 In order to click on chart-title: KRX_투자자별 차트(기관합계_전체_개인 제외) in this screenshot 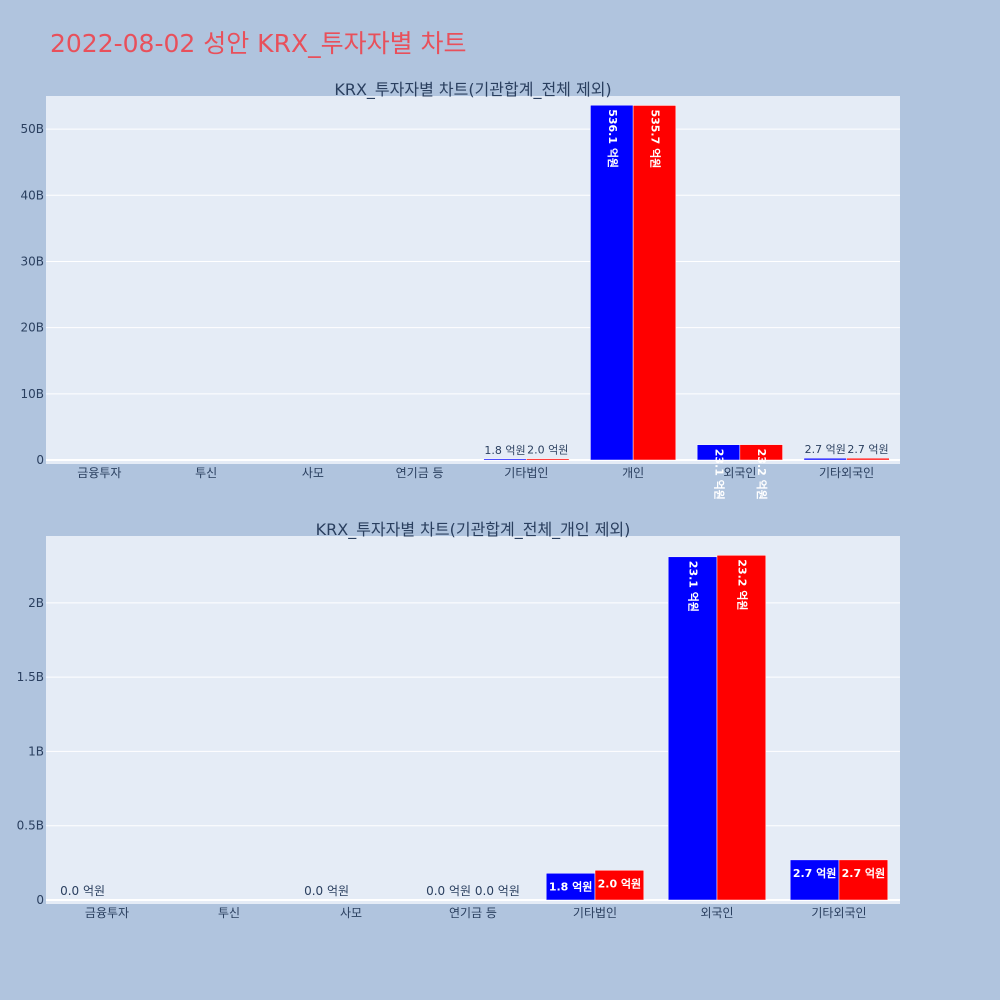, I will do `click(473, 530)`.